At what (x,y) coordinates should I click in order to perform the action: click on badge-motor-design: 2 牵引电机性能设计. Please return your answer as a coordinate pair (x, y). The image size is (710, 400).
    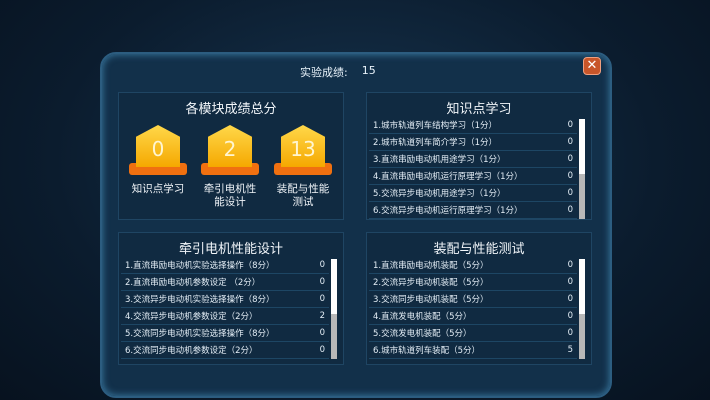
    Looking at the image, I should click on (230, 167).